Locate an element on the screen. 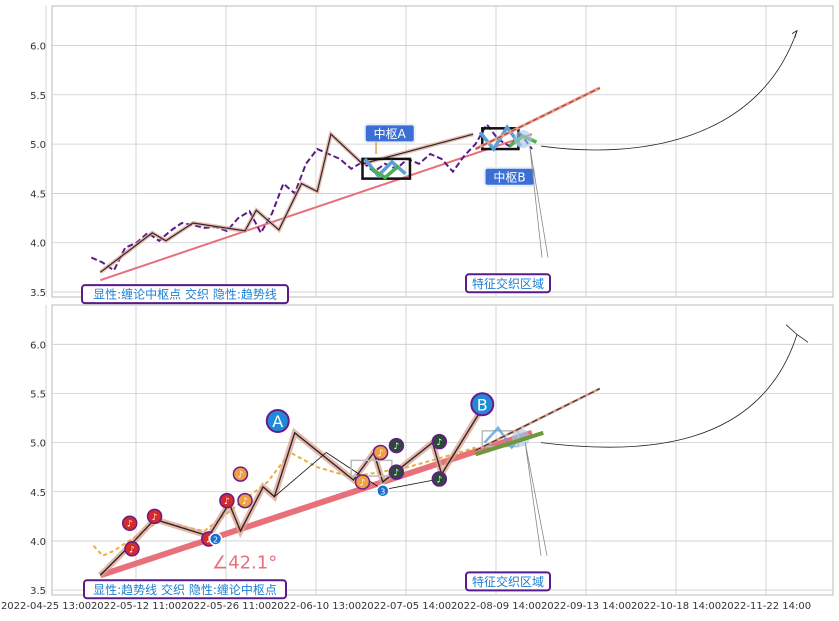  stroke-series is located at coordinates (286, 203).